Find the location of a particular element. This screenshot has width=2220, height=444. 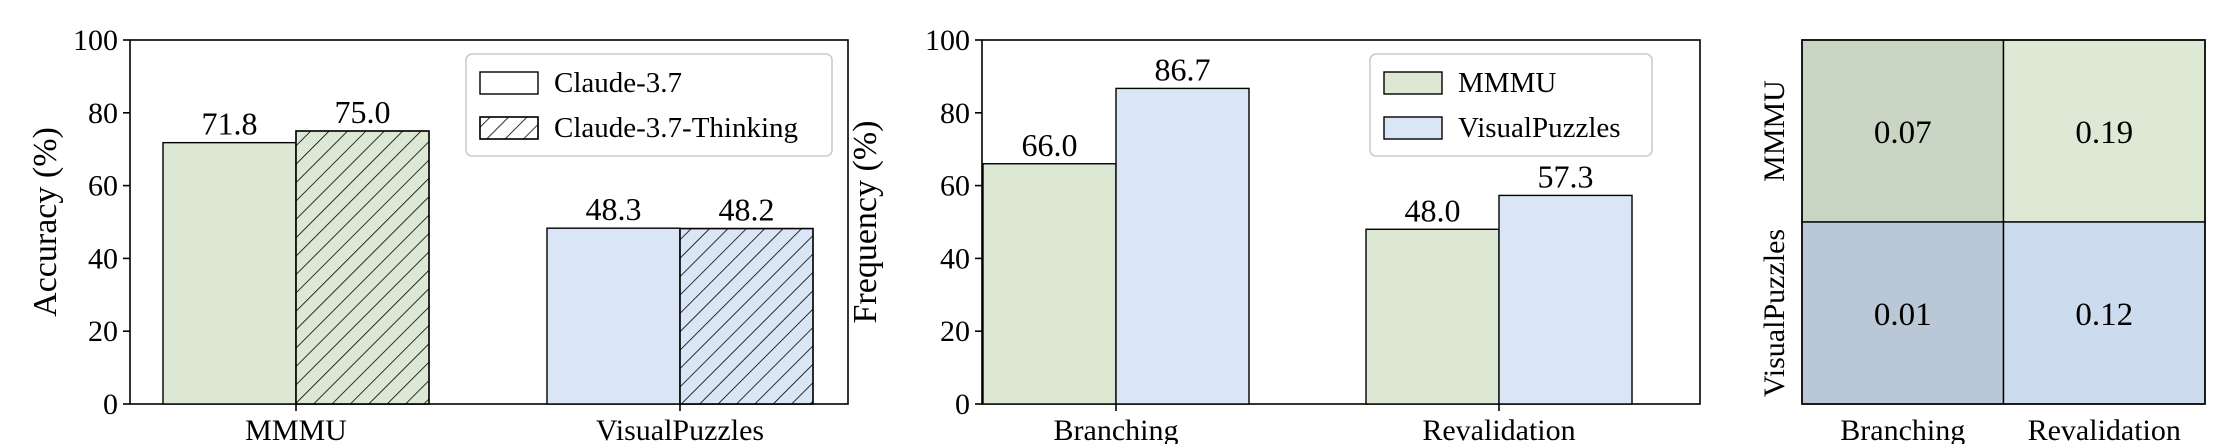

bar-value-label: 48.2 is located at coordinates (747, 210).